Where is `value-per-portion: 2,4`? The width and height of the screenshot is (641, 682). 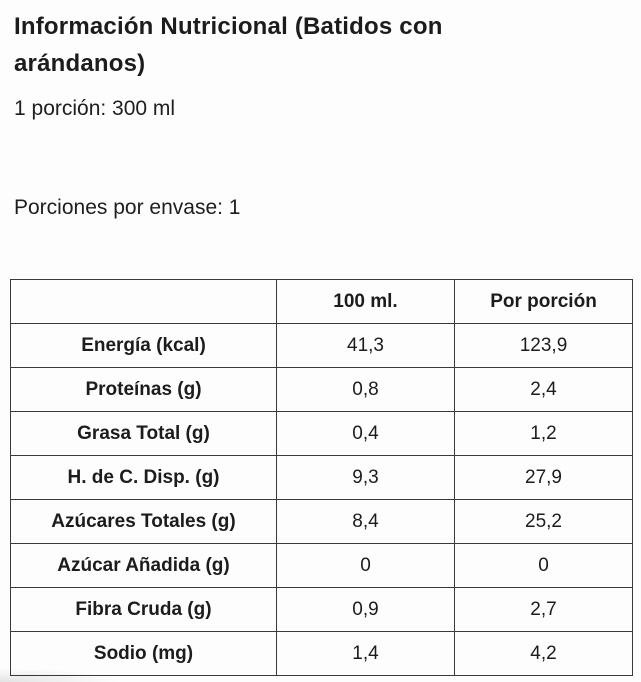 value-per-portion: 2,4 is located at coordinates (543, 389).